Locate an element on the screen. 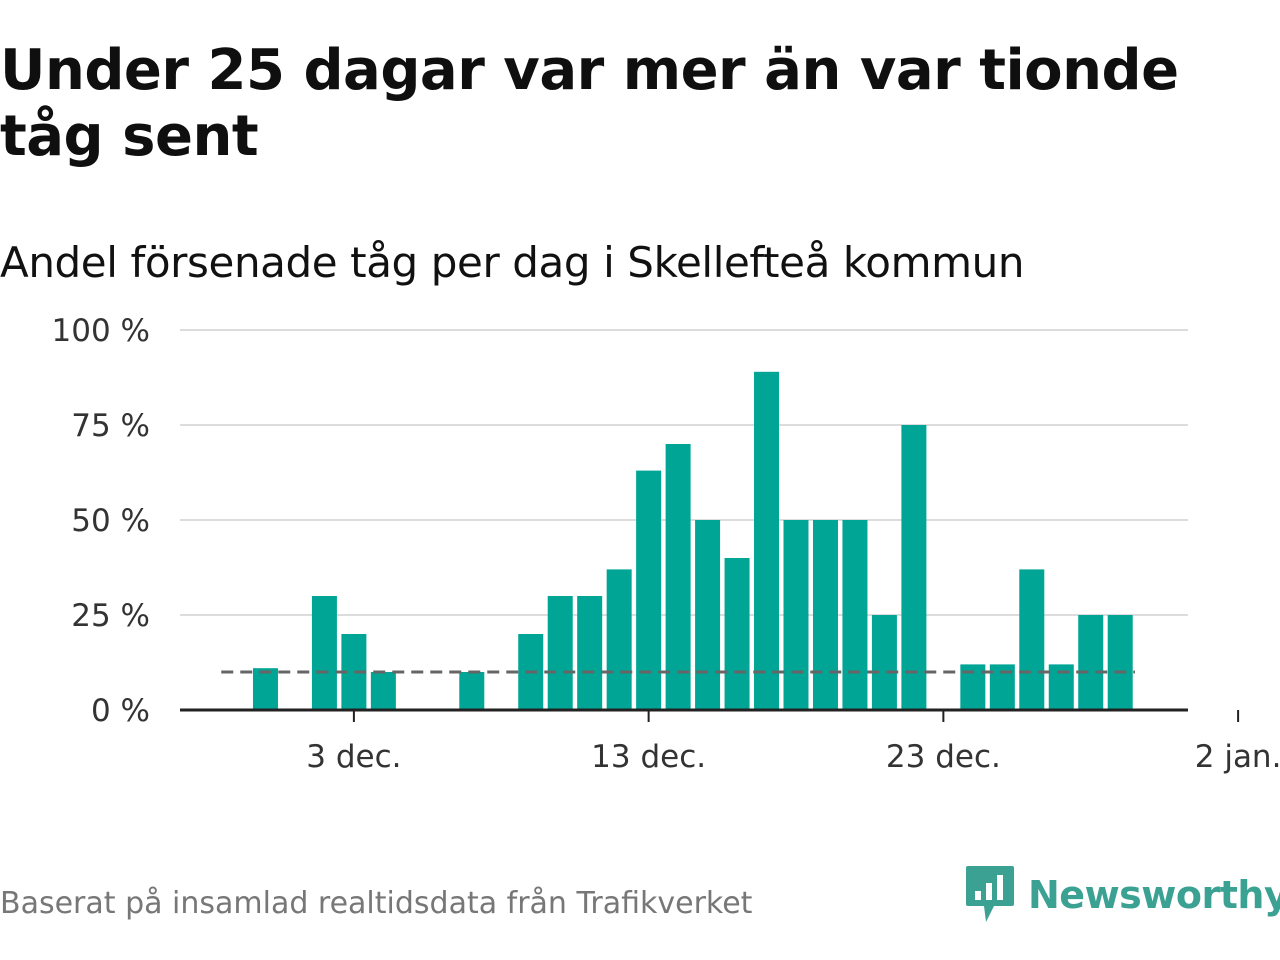  y-tick-label: 100 % is located at coordinates (101, 331).